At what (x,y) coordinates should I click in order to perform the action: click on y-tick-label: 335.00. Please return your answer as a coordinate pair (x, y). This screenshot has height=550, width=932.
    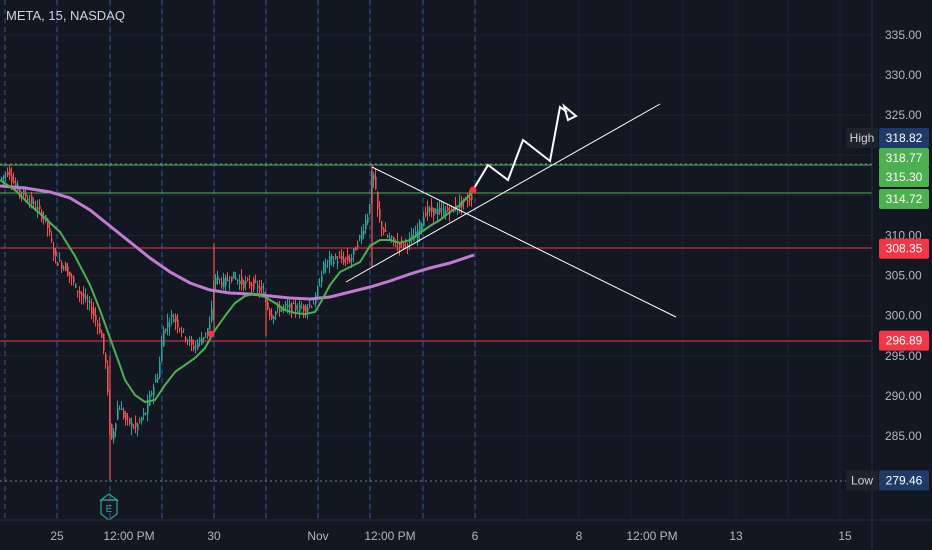
    Looking at the image, I should click on (903, 35).